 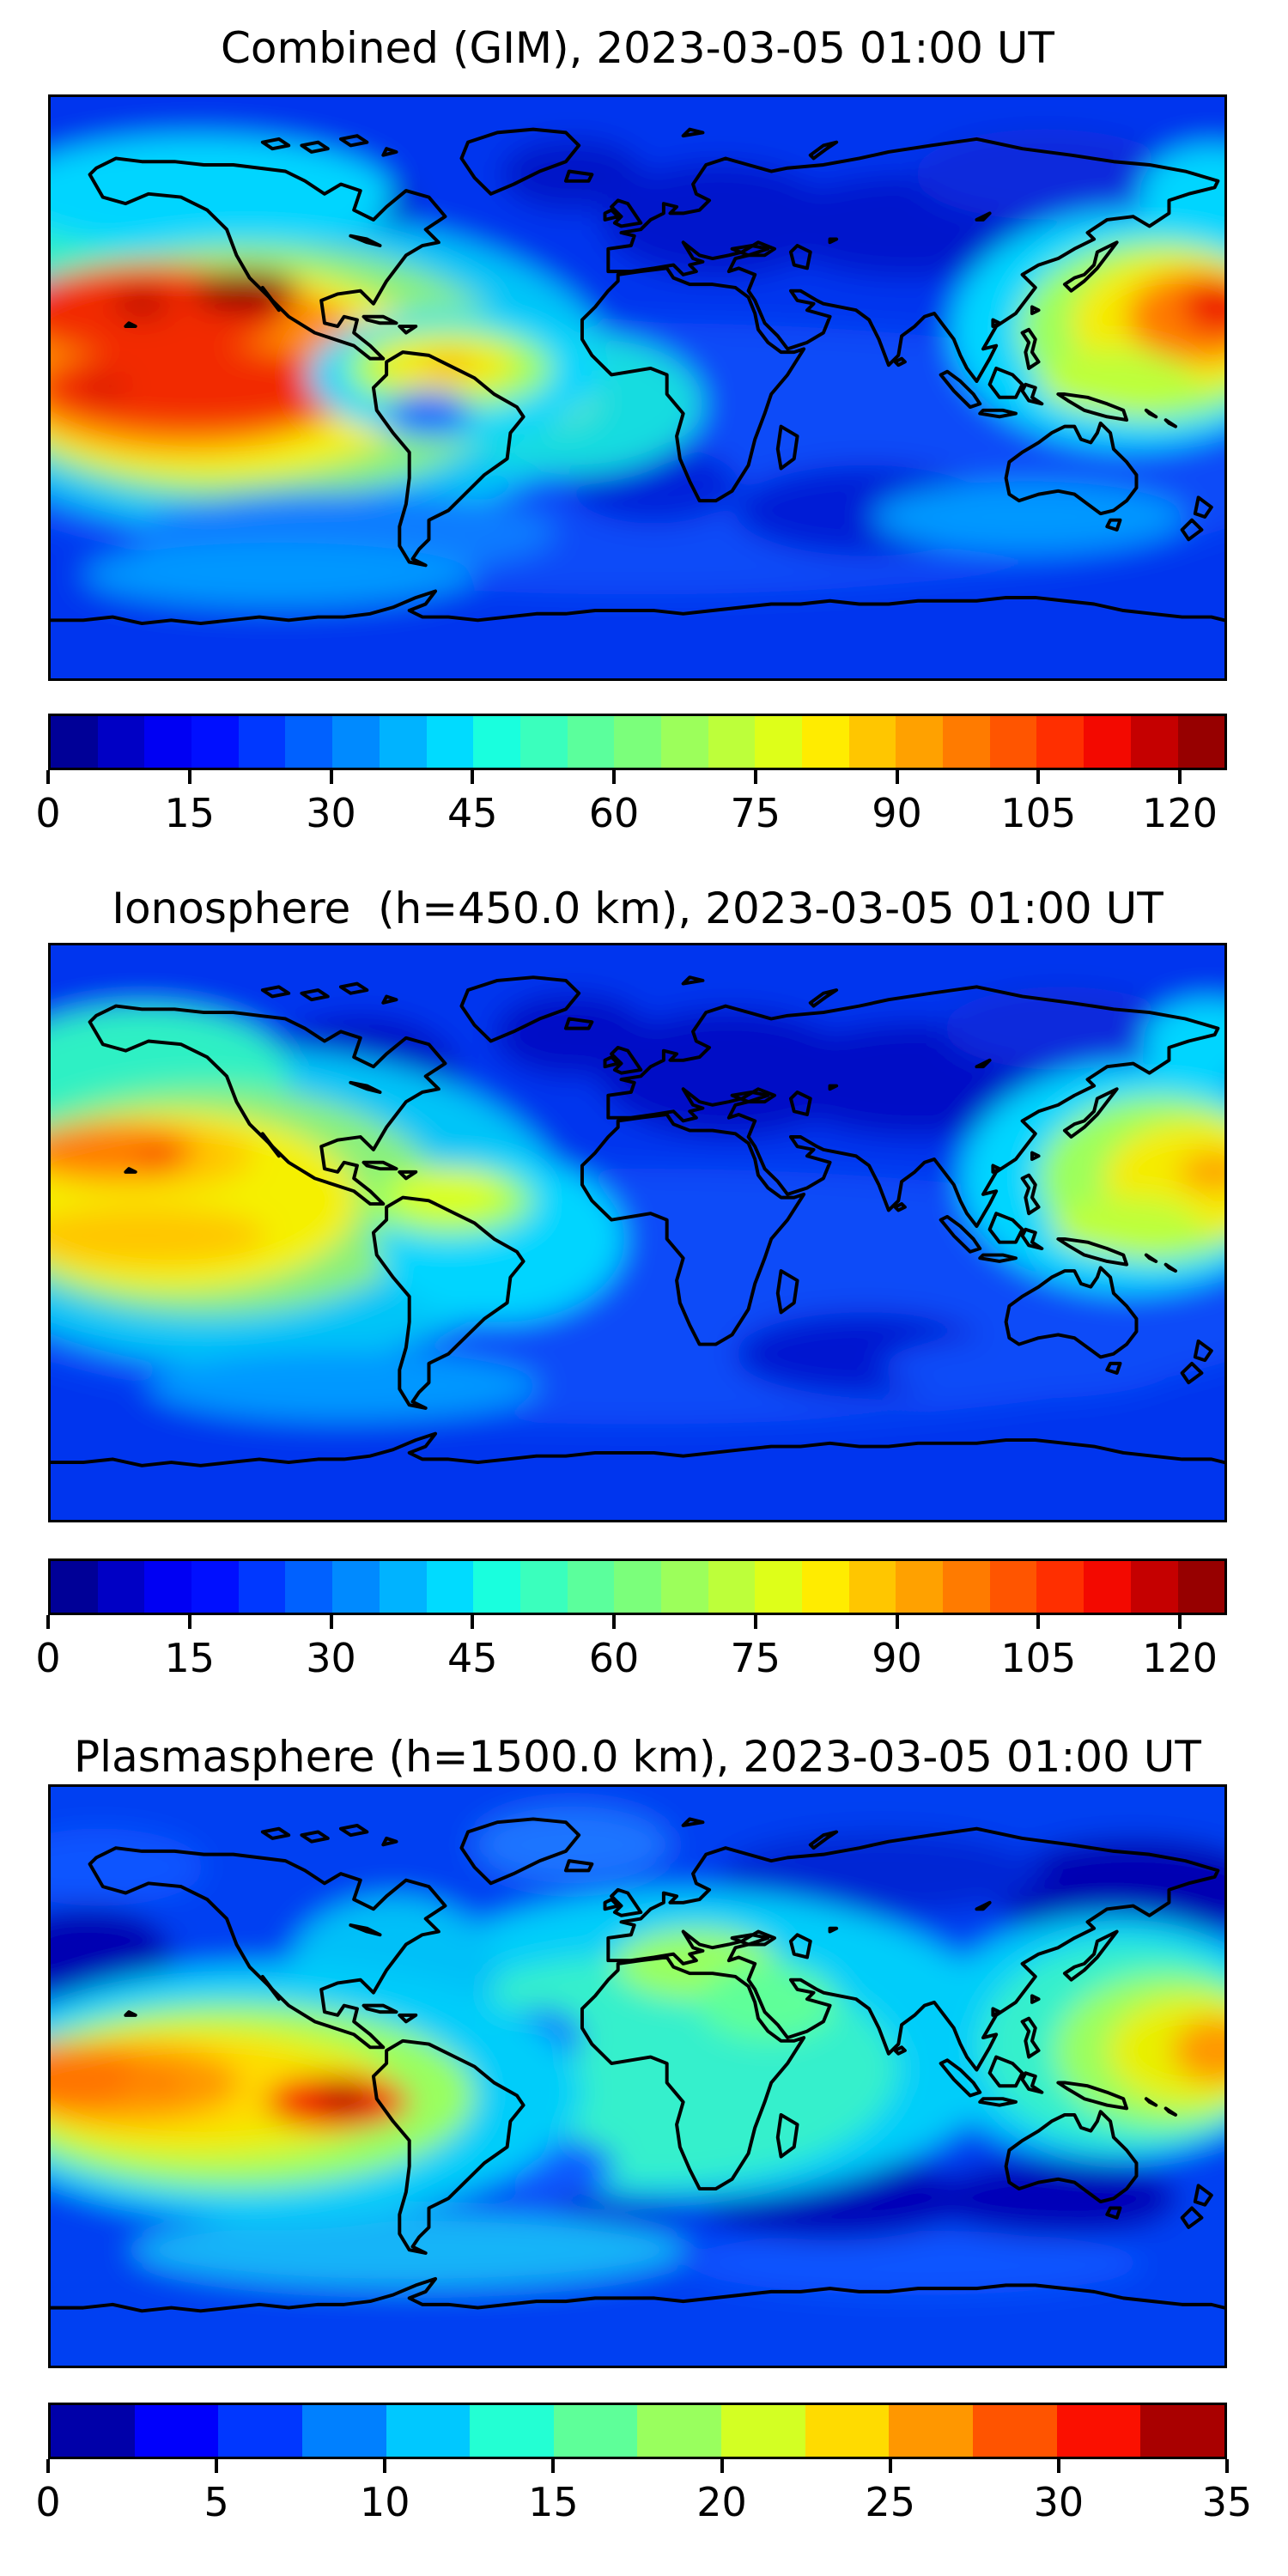 I want to click on tick-label: 120, so click(x=1180, y=1658).